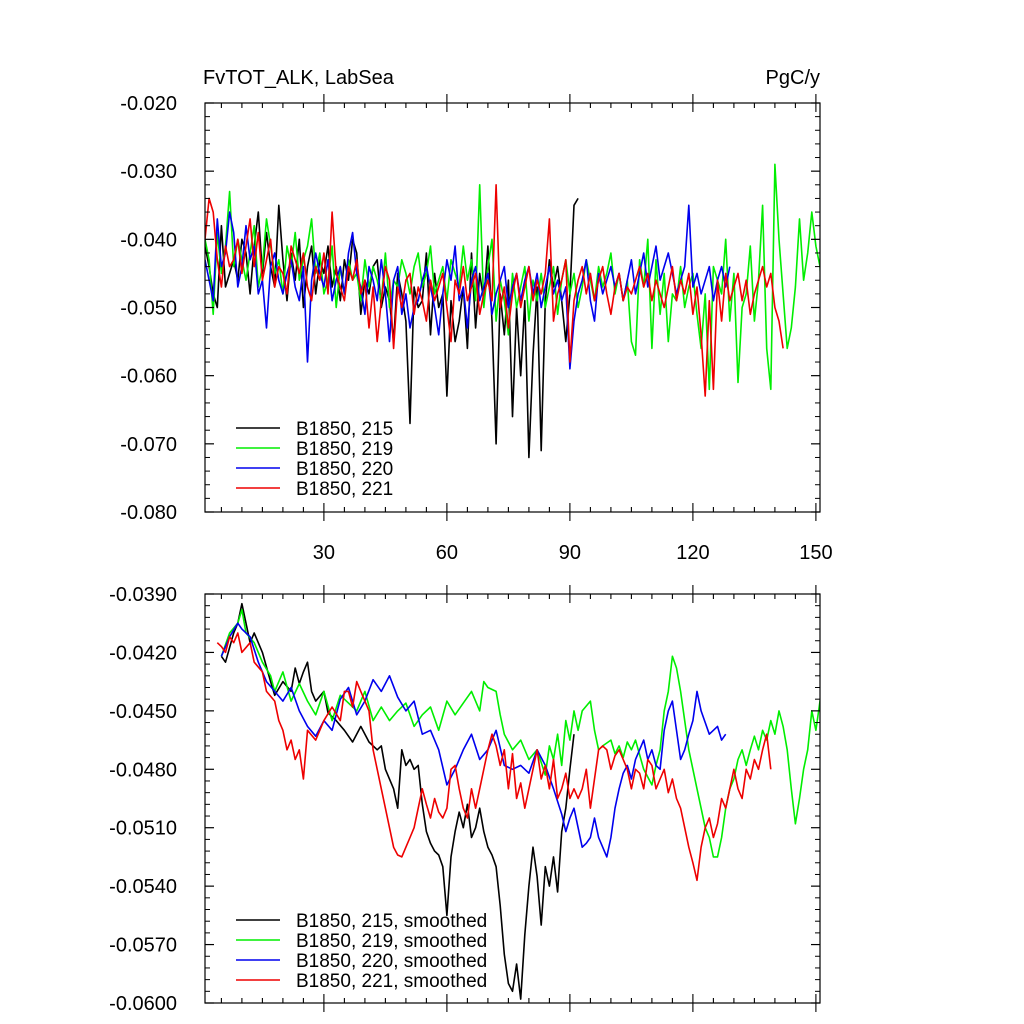  What do you see at coordinates (391, 981) in the screenshot?
I see `legend-label: B1850, 221, smoothed` at bounding box center [391, 981].